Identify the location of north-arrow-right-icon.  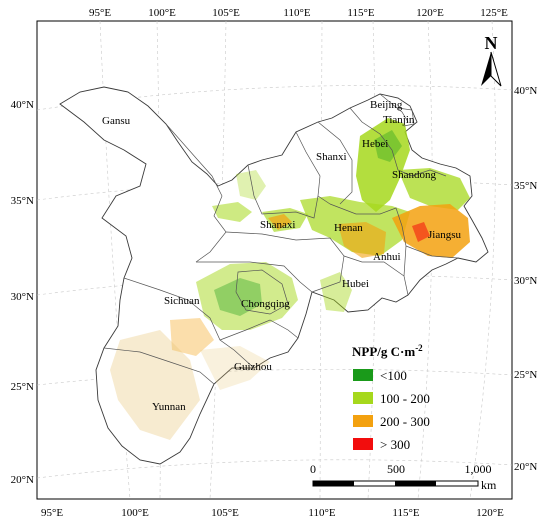
(496, 69).